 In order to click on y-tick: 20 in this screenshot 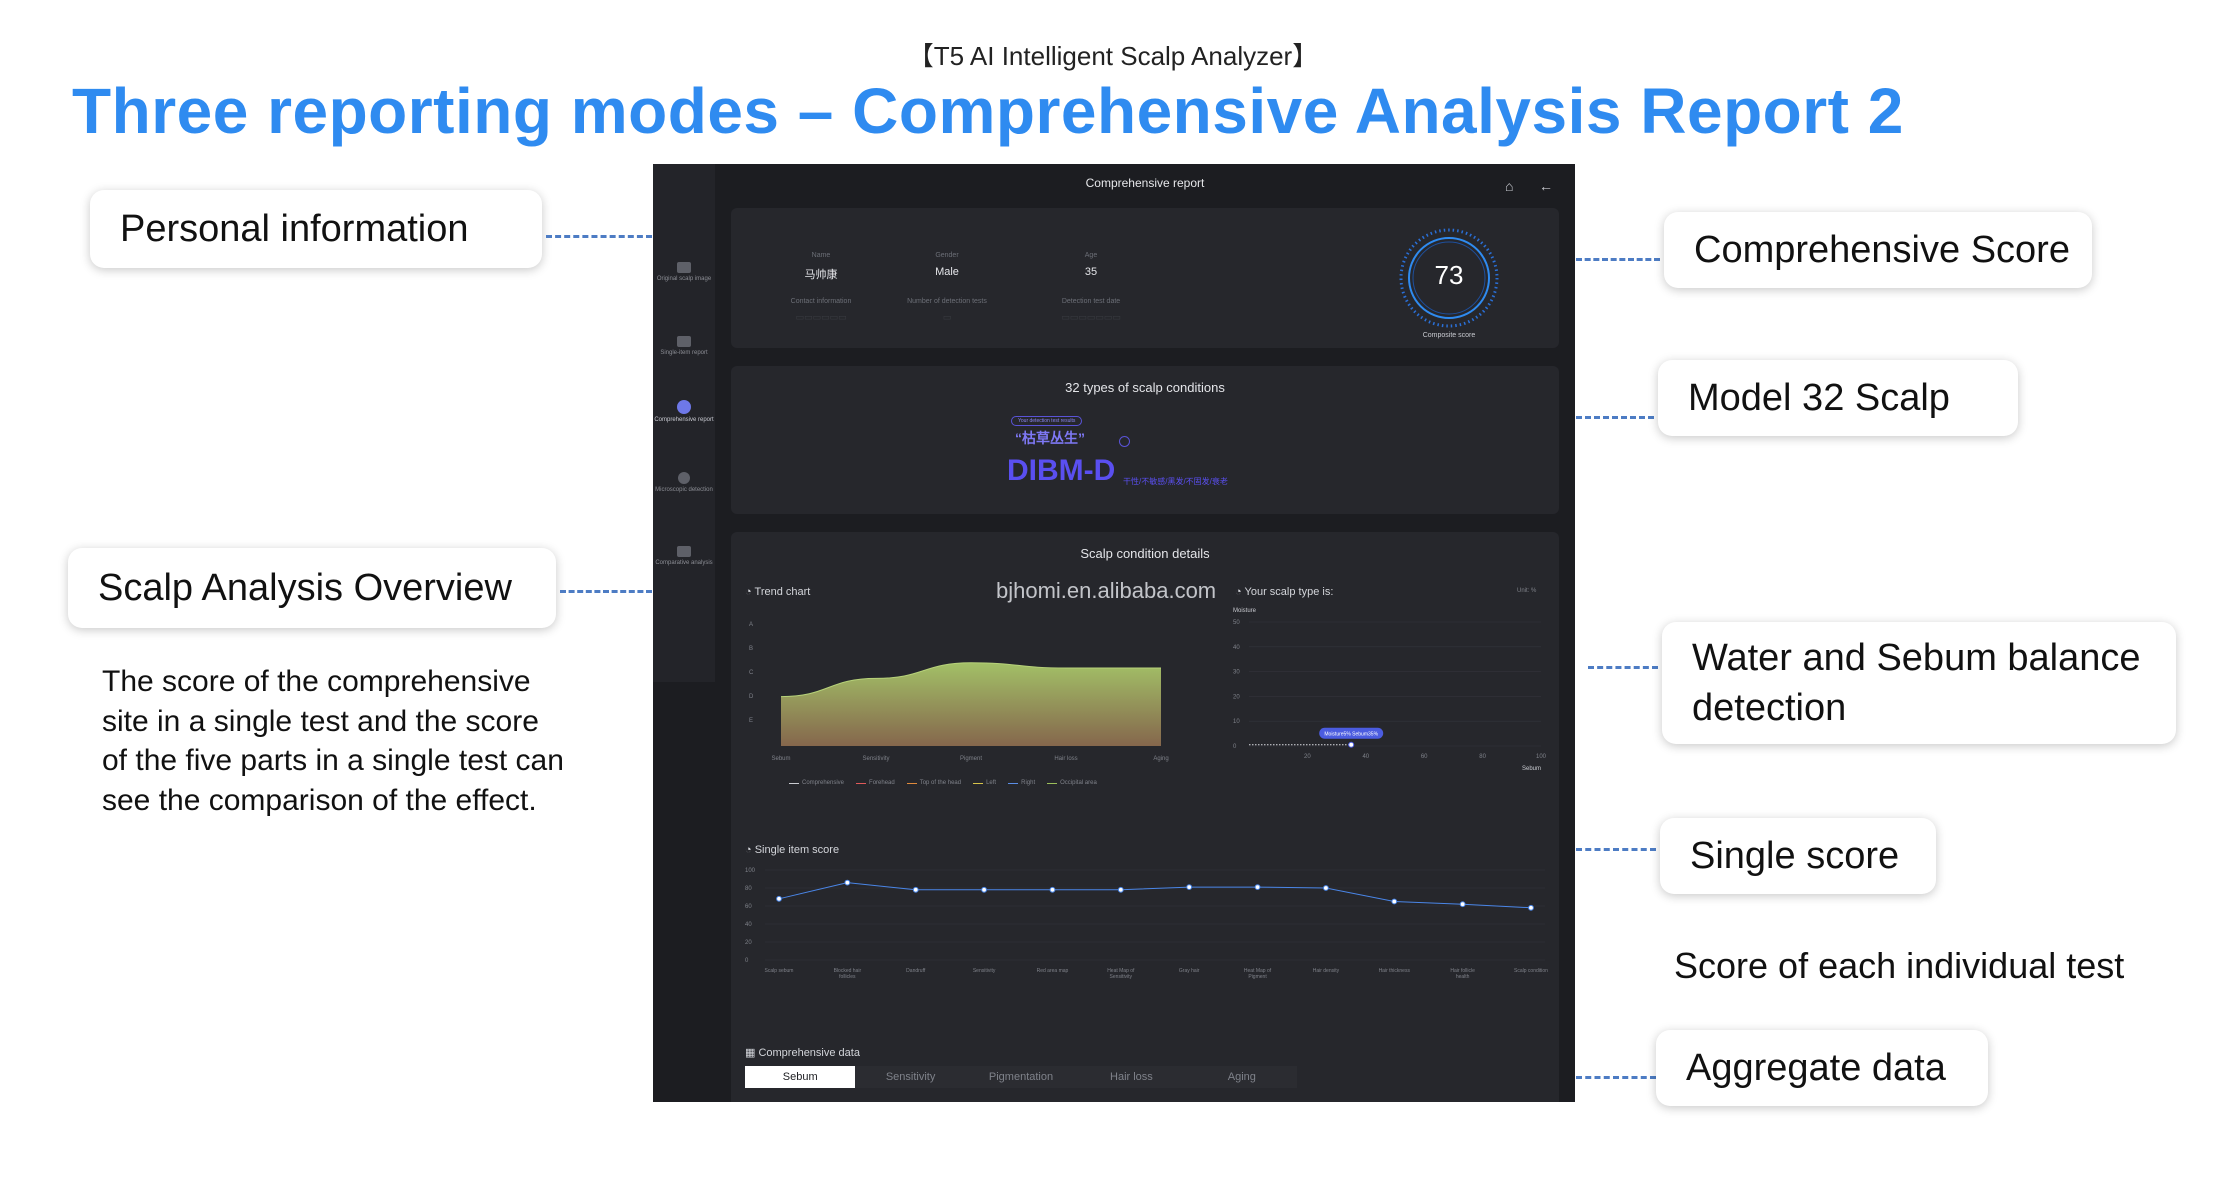, I will do `click(748, 943)`.